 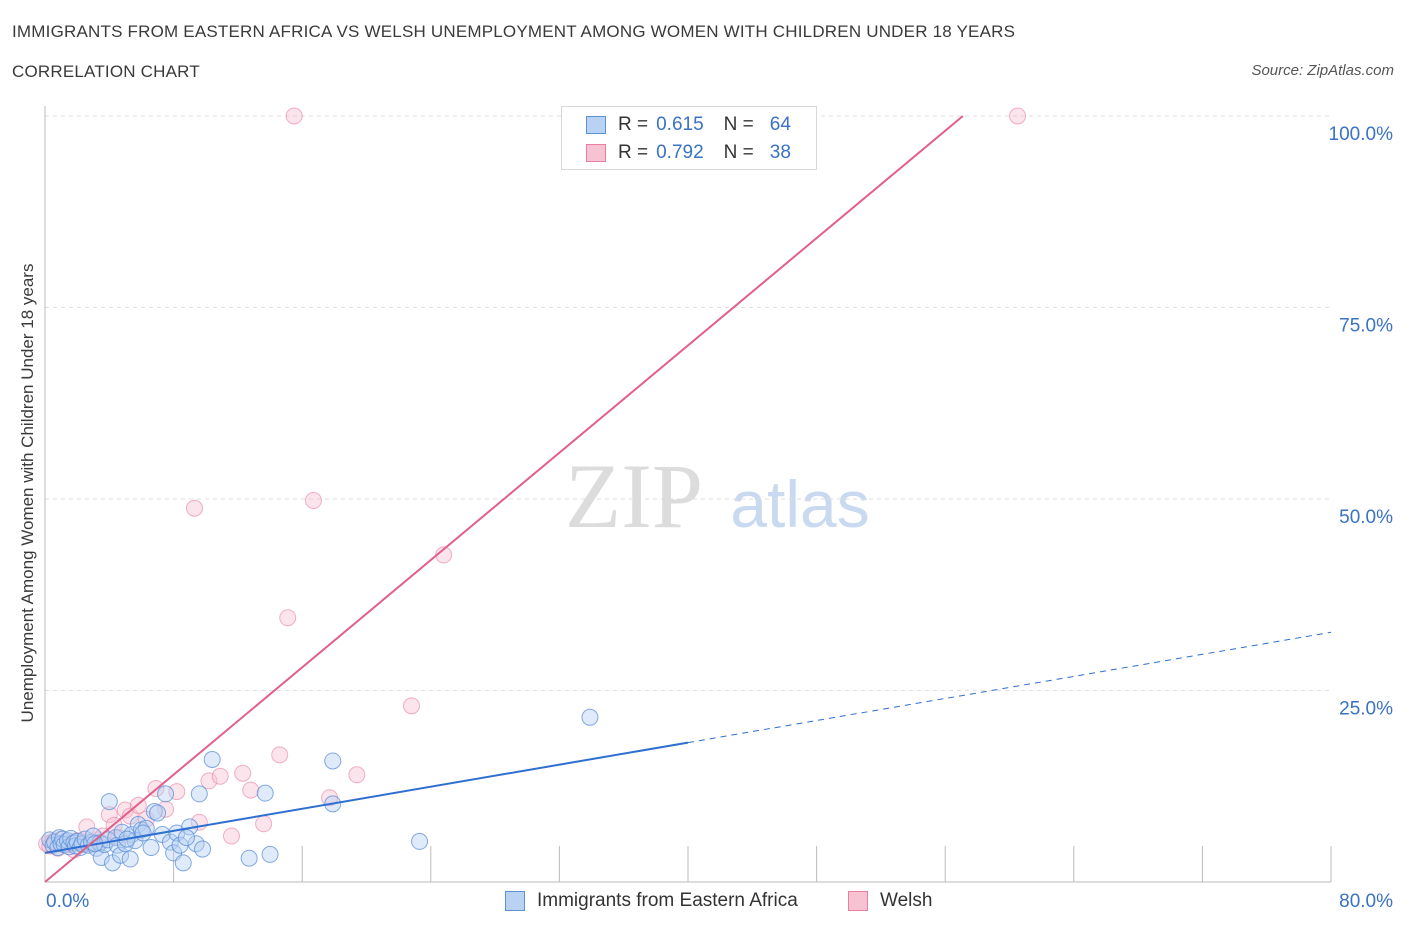 I want to click on legend-n-value: 38, so click(x=780, y=152).